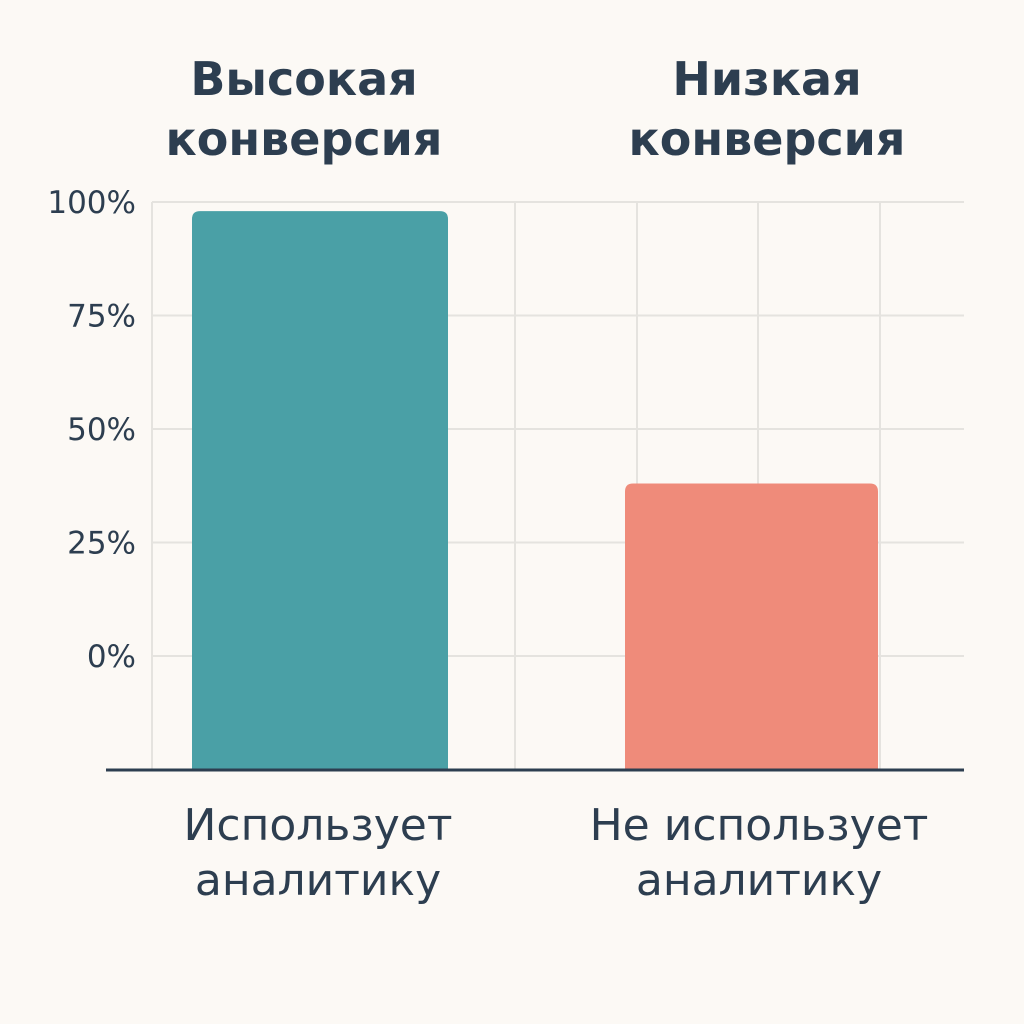 The image size is (1024, 1024). I want to click on y-tick-label: 75%, so click(101, 317).